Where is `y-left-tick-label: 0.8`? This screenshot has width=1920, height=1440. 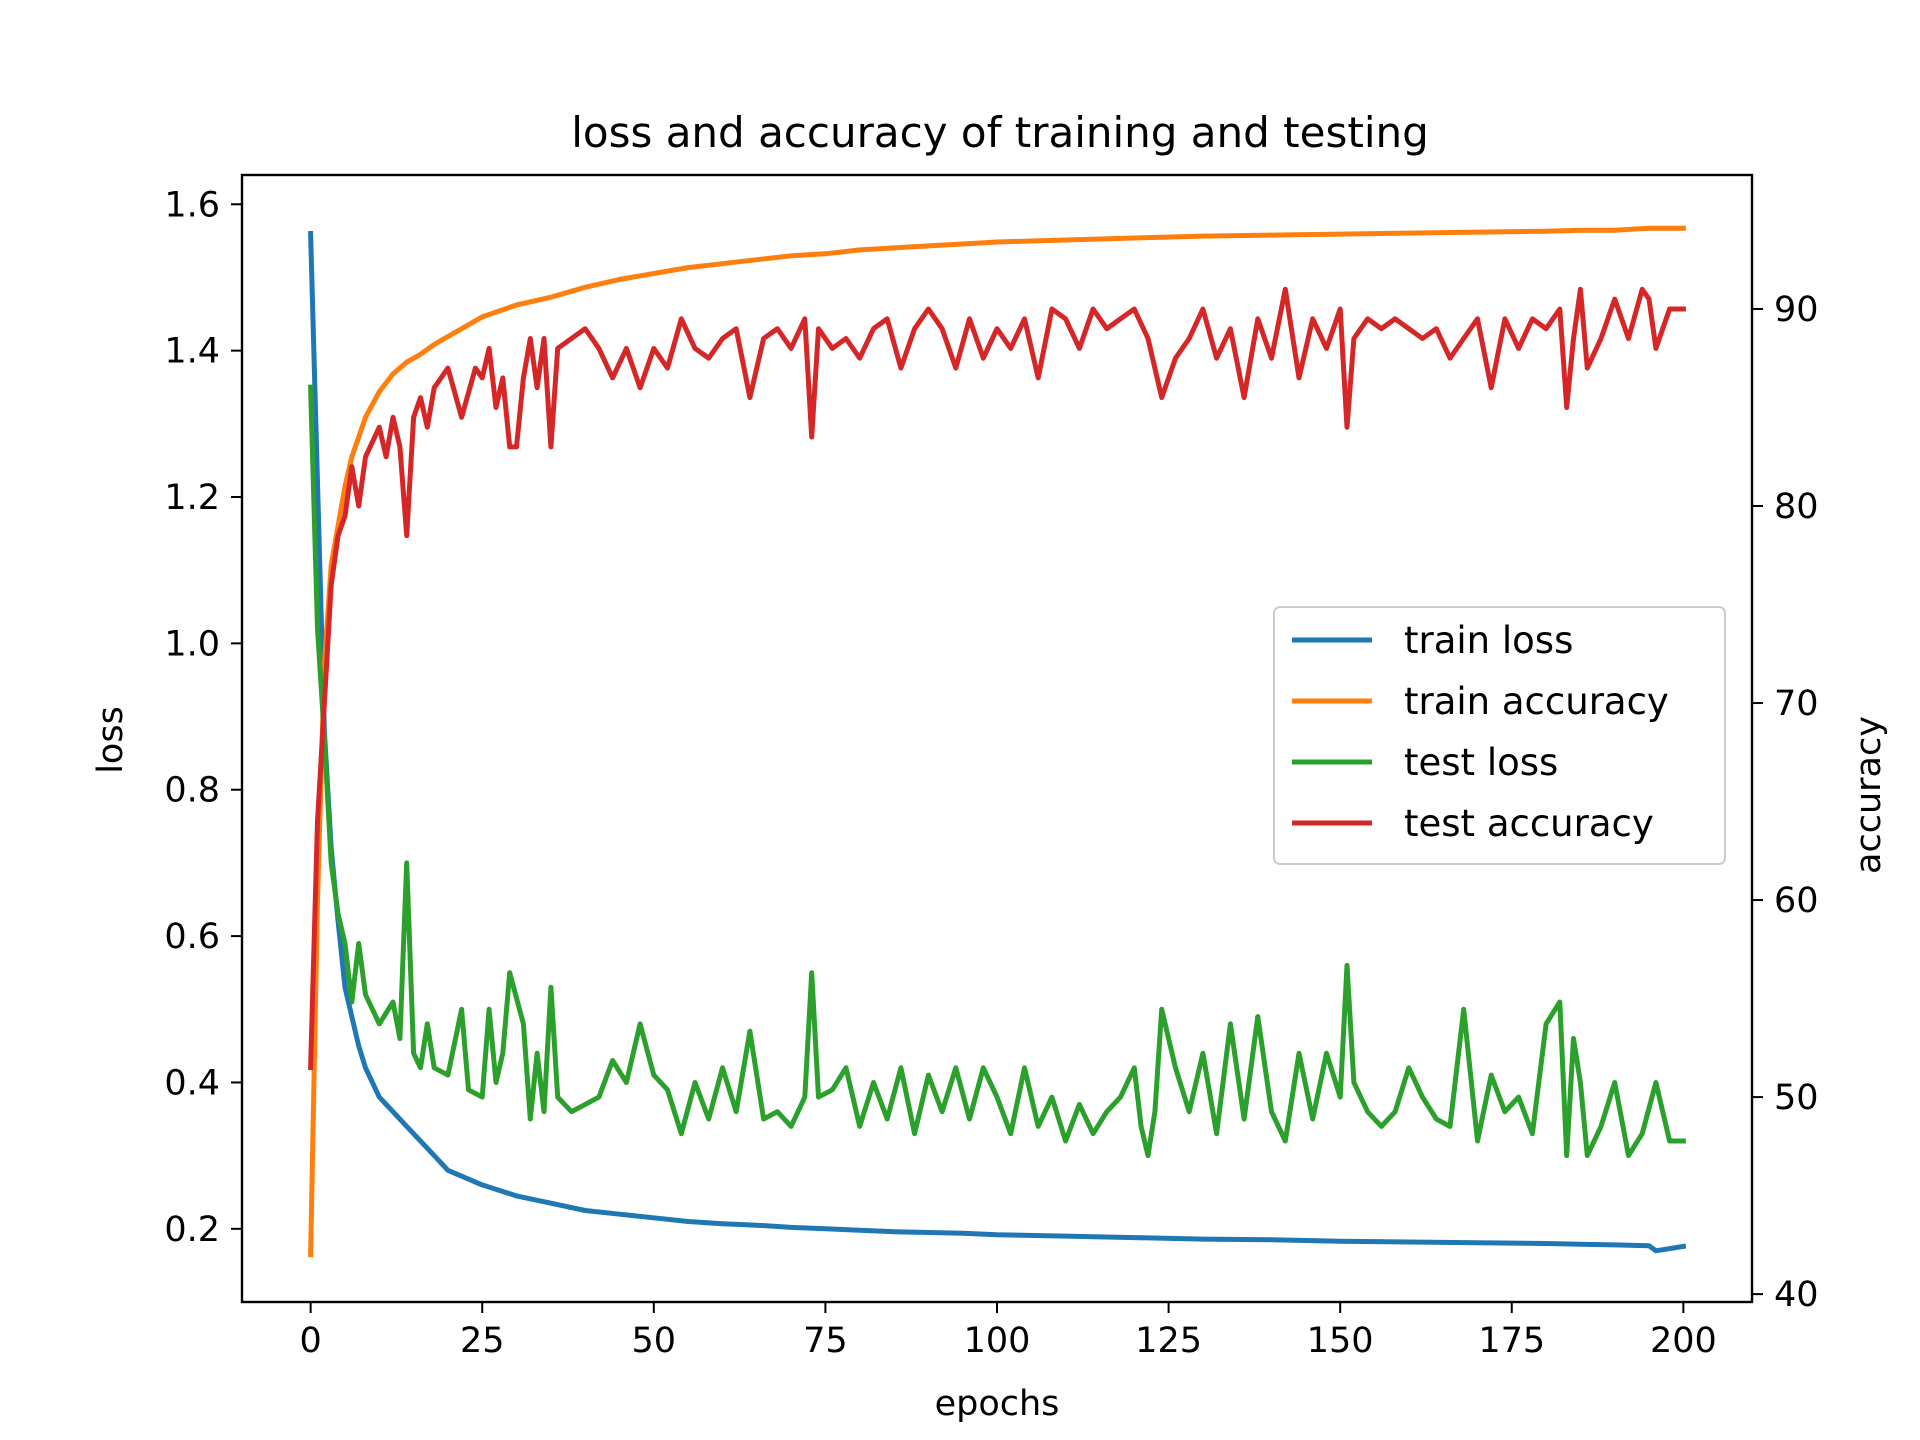 y-left-tick-label: 0.8 is located at coordinates (192, 791).